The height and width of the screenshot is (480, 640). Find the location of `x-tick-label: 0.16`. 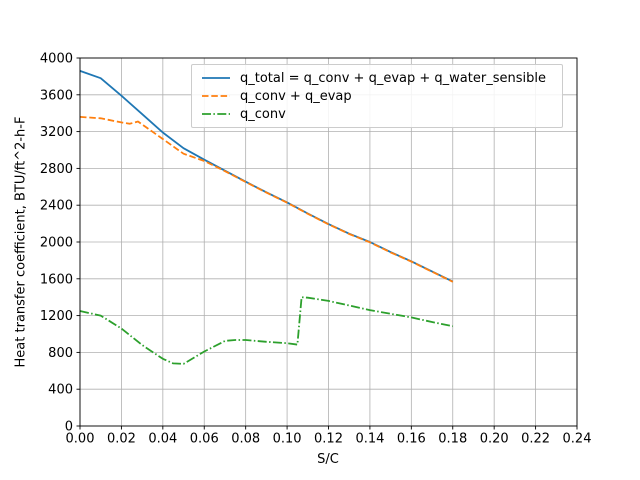

x-tick-label: 0.16 is located at coordinates (411, 439).